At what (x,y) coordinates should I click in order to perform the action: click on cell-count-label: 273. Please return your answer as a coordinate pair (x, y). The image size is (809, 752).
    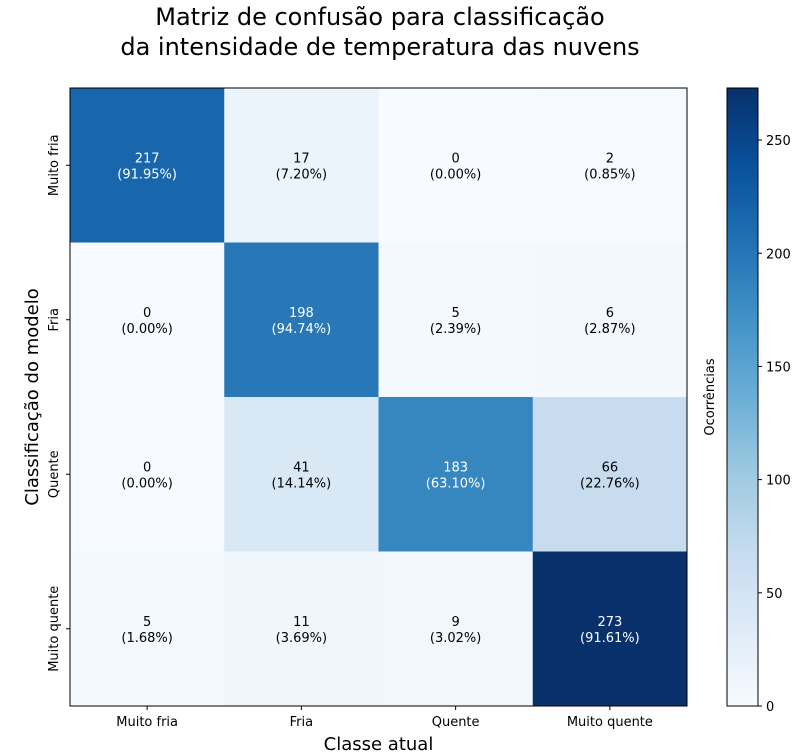
    Looking at the image, I should click on (609, 622).